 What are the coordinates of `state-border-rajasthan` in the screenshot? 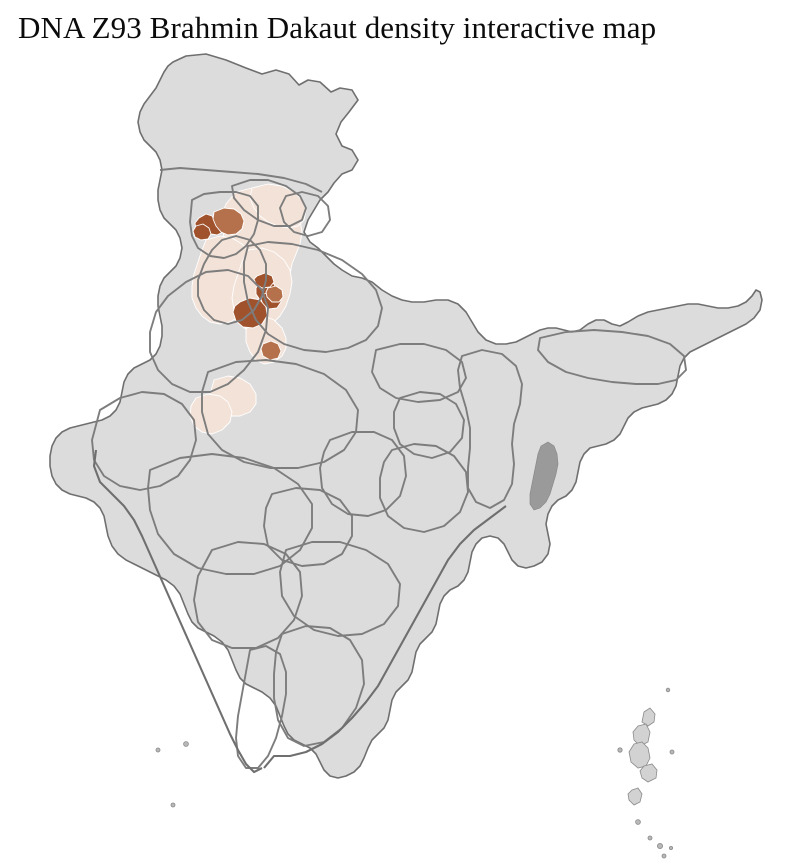 It's located at (209, 331).